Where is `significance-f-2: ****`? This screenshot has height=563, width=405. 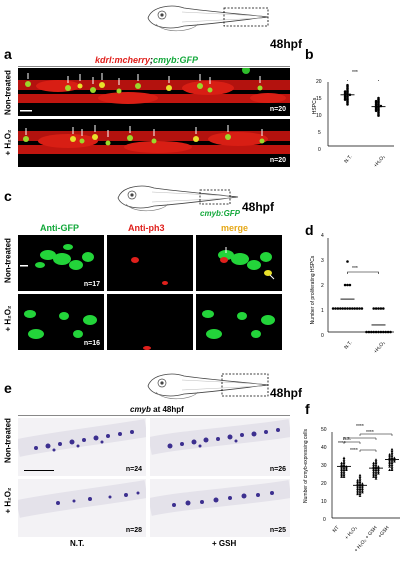
significance-f-2: **** is located at coordinates (354, 451).